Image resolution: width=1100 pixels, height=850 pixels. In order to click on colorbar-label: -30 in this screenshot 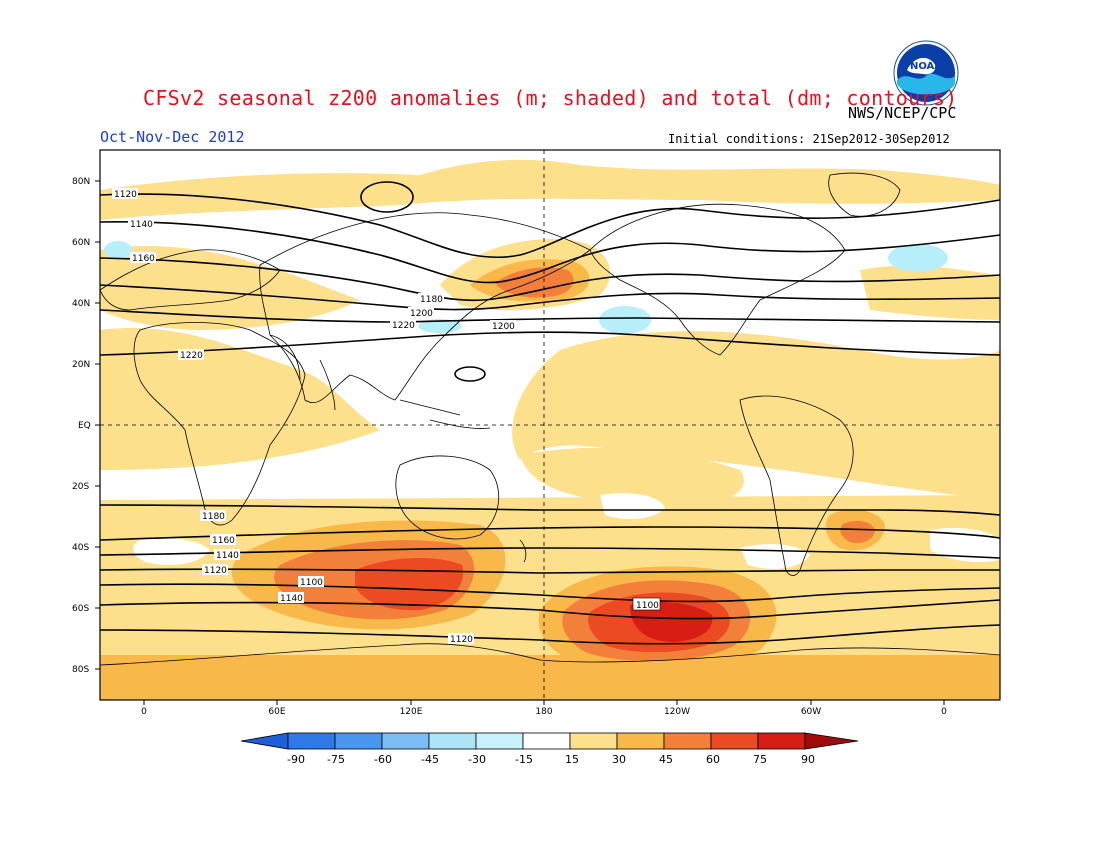, I will do `click(477, 759)`.